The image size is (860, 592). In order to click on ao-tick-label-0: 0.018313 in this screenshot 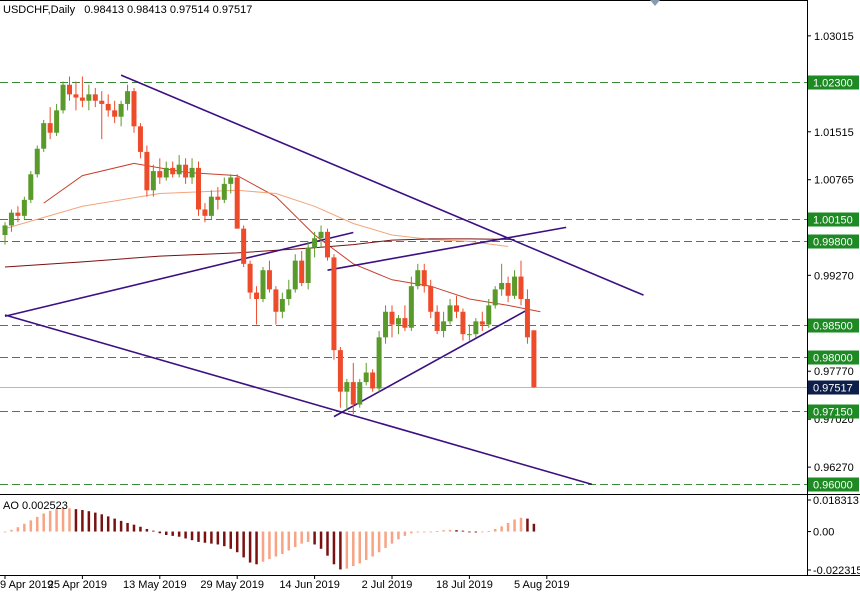, I will do `click(836, 501)`.